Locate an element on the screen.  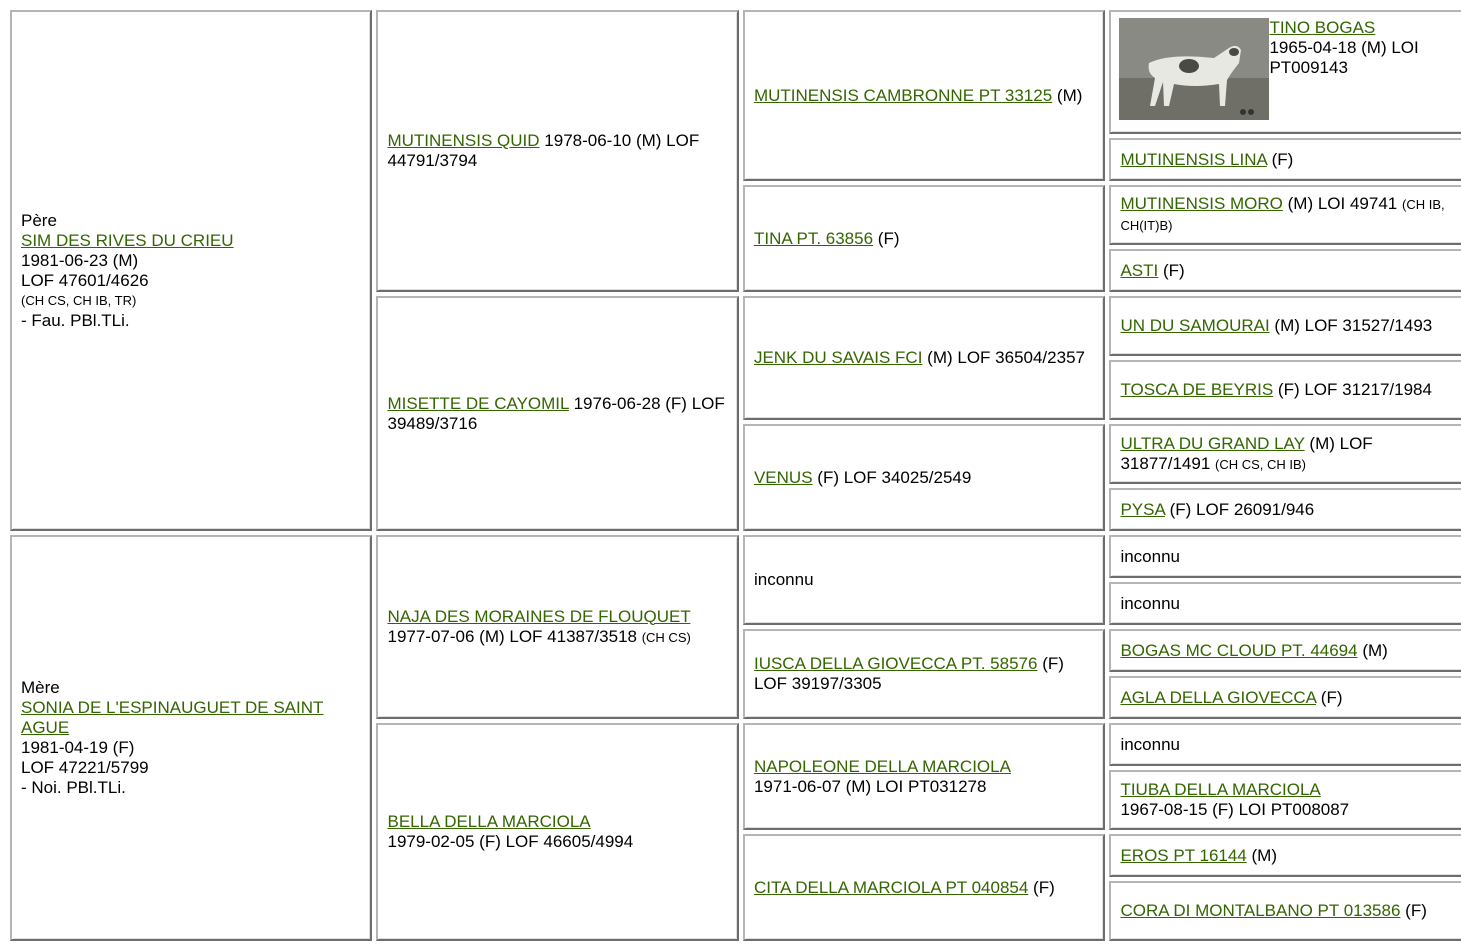
dog-link: EROS PT 16144 is located at coordinates (1183, 855).